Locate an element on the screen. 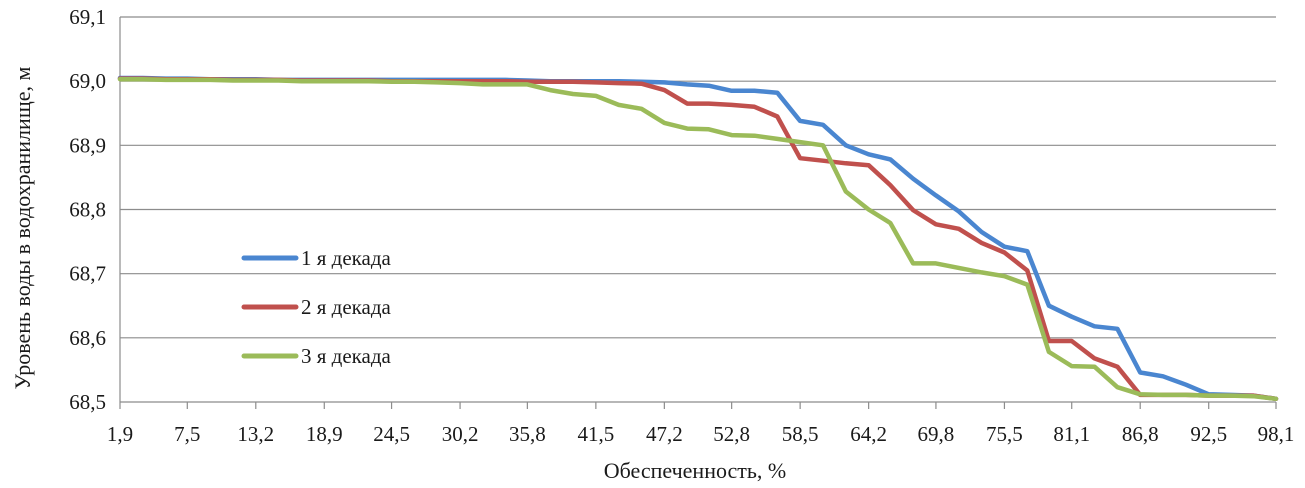  legend: 1 я декада 2 я декада 3 я декада is located at coordinates (316, 307).